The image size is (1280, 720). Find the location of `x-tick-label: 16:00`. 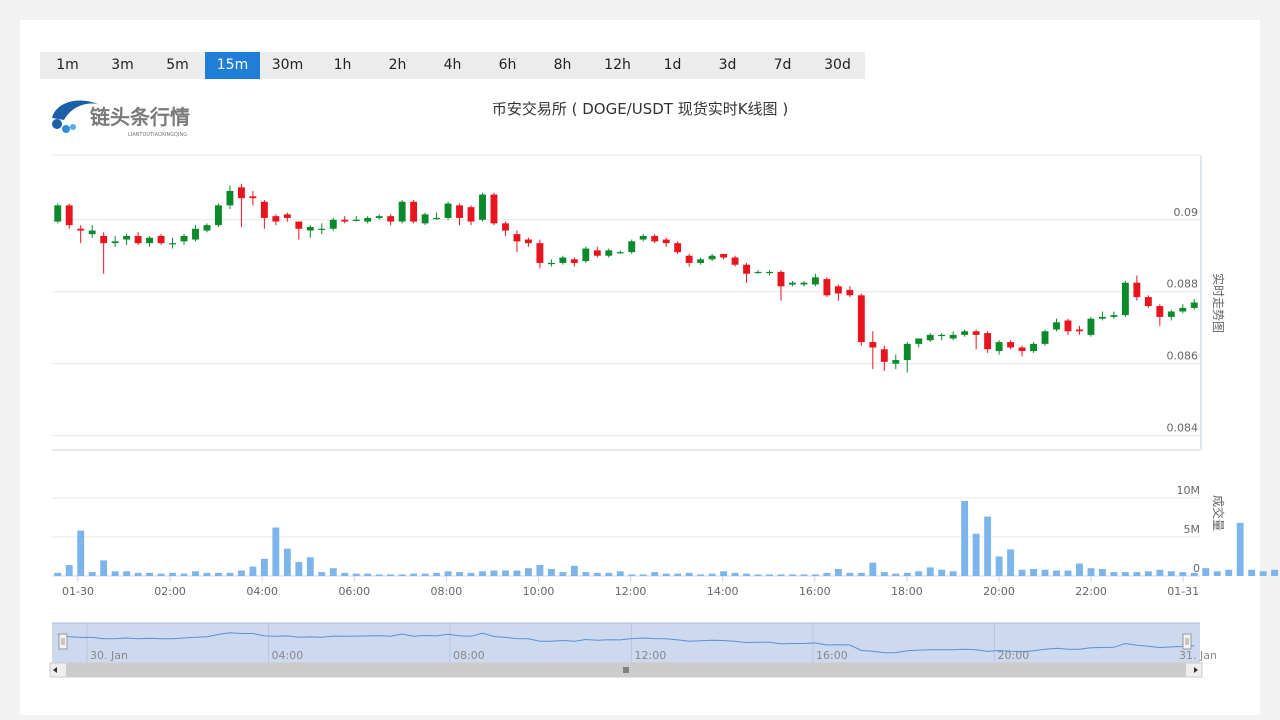

x-tick-label: 16:00 is located at coordinates (815, 591).